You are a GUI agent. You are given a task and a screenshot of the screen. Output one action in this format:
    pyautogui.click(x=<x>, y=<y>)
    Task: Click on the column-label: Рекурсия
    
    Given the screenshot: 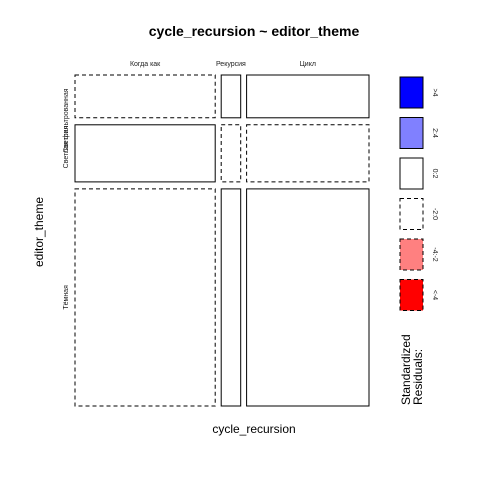 What is the action you would take?
    pyautogui.click(x=231, y=64)
    